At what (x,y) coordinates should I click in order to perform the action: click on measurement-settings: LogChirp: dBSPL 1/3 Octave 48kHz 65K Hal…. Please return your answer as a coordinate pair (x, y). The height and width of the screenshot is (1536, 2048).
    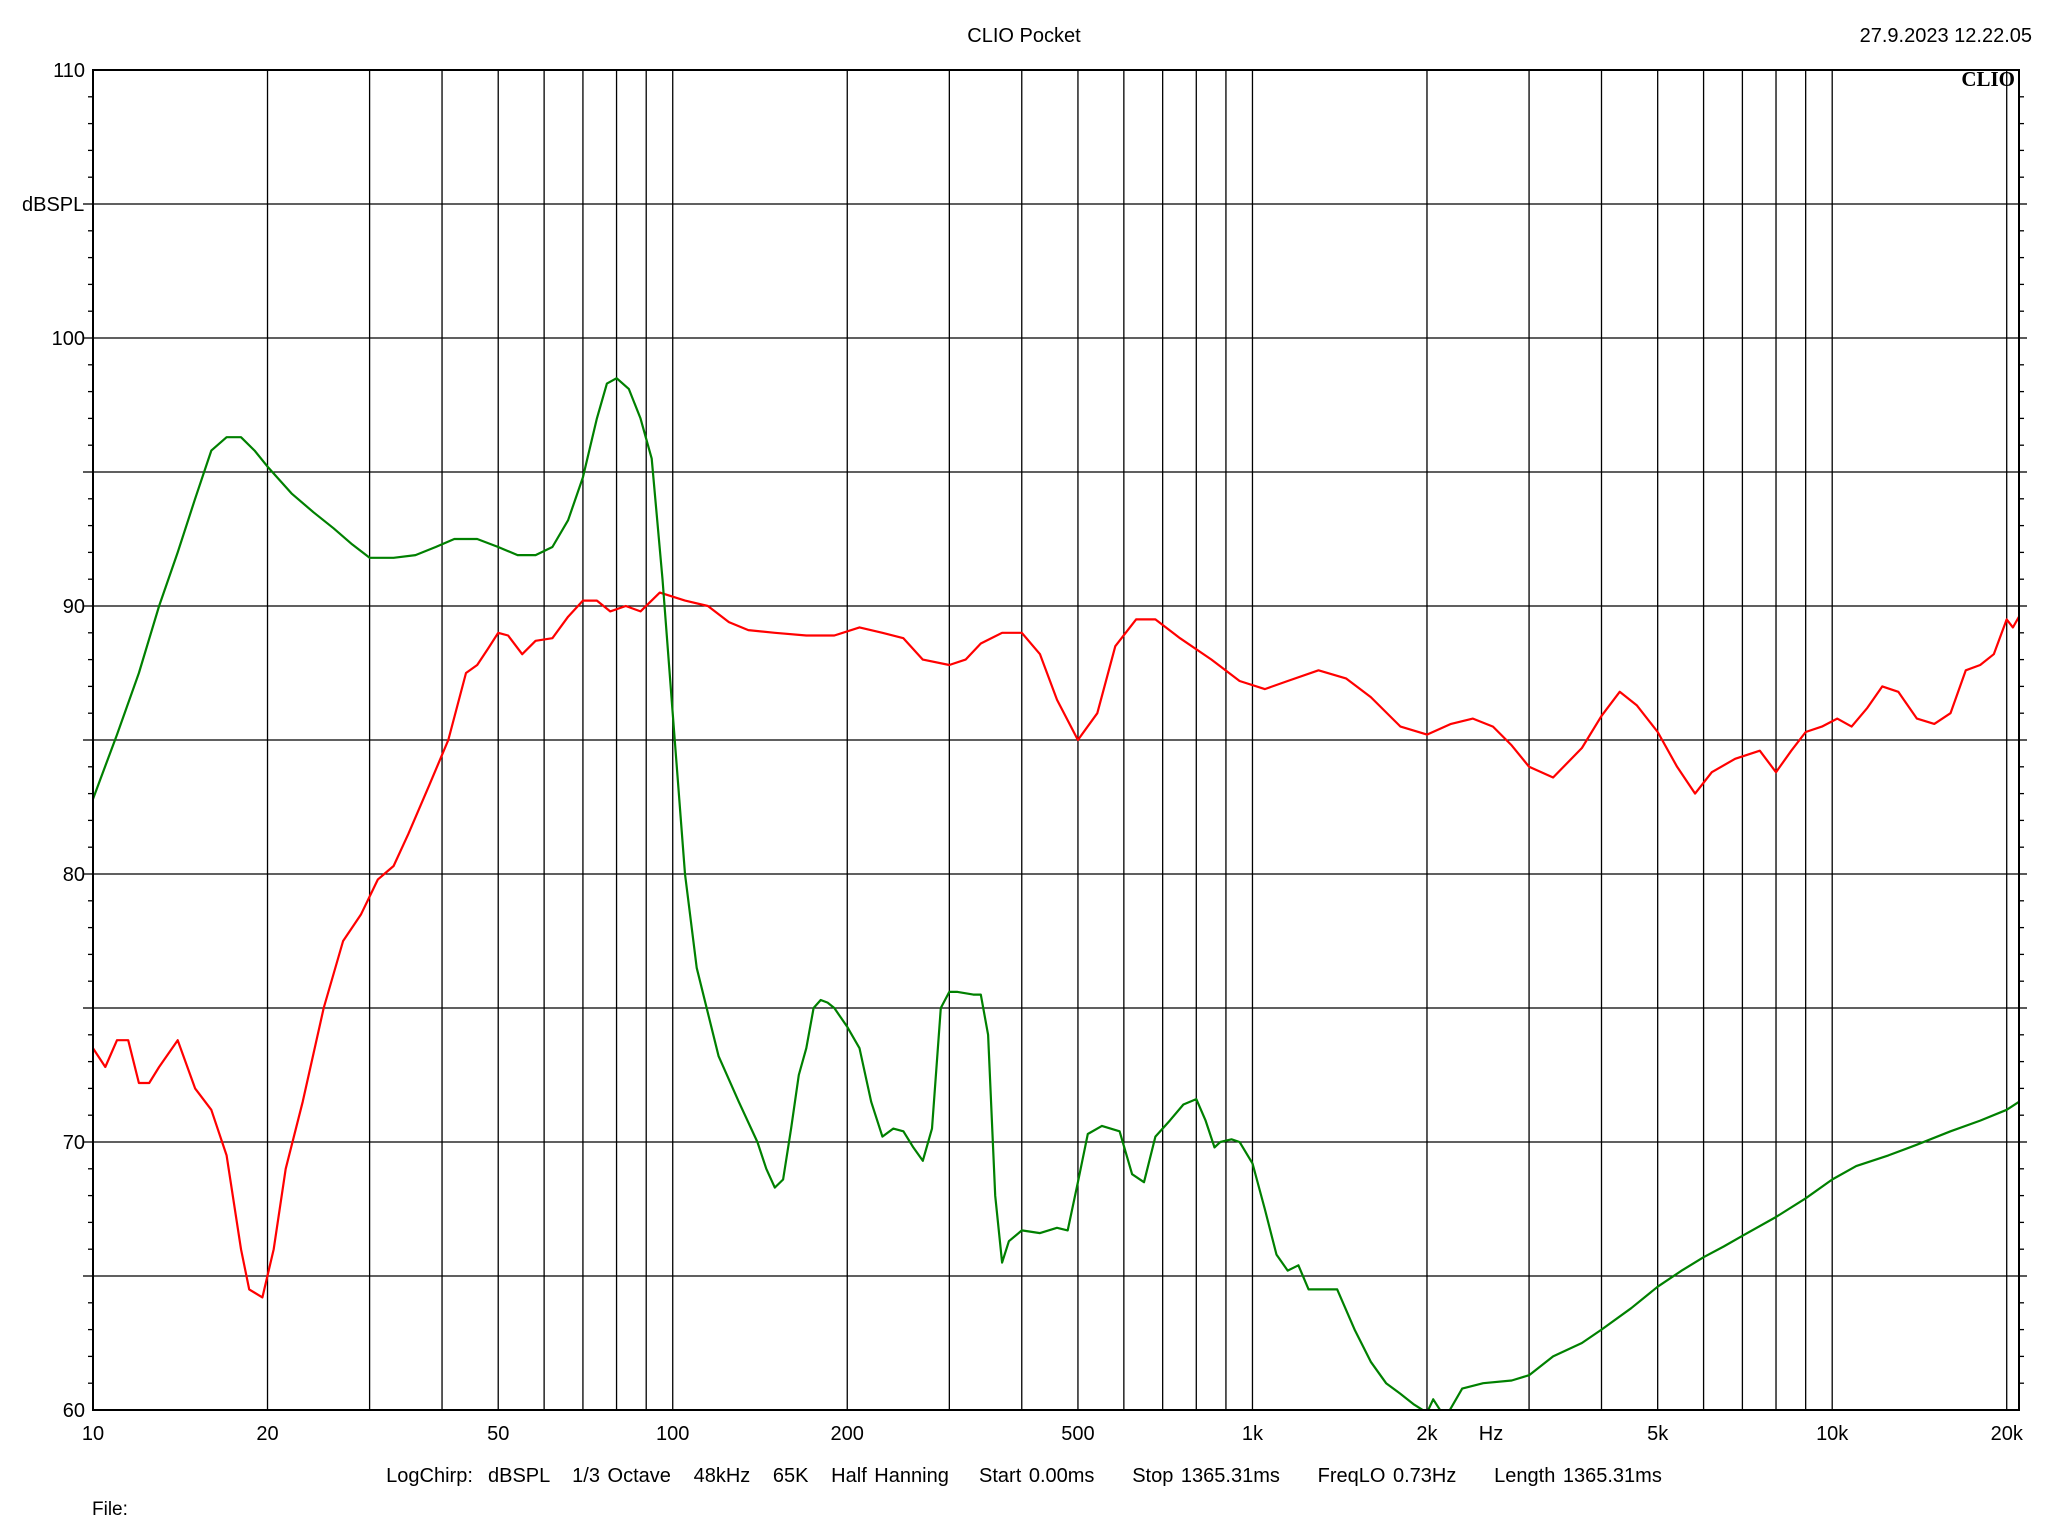
    Looking at the image, I should click on (1024, 1476).